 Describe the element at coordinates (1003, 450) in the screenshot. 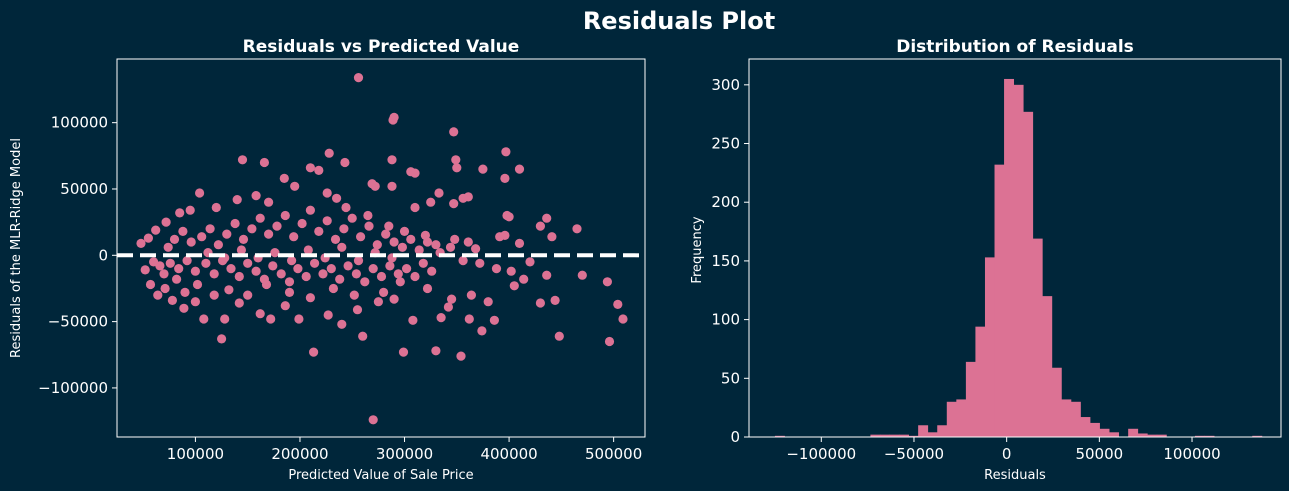

I see `histogram-x-axis: −100000 −50000 0 50000 100000` at that location.